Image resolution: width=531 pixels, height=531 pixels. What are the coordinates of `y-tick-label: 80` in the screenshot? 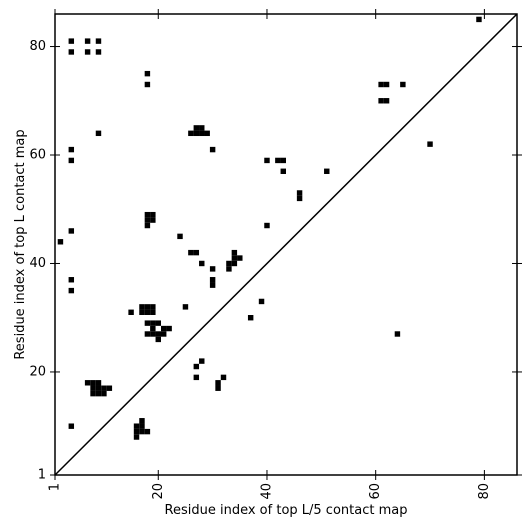 It's located at (37, 46).